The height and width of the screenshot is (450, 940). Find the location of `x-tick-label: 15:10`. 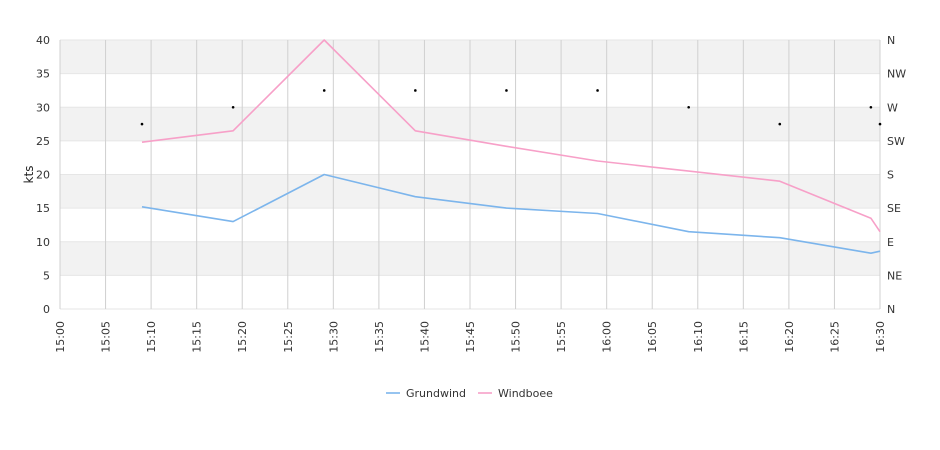

x-tick-label: 15:10 is located at coordinates (151, 337).